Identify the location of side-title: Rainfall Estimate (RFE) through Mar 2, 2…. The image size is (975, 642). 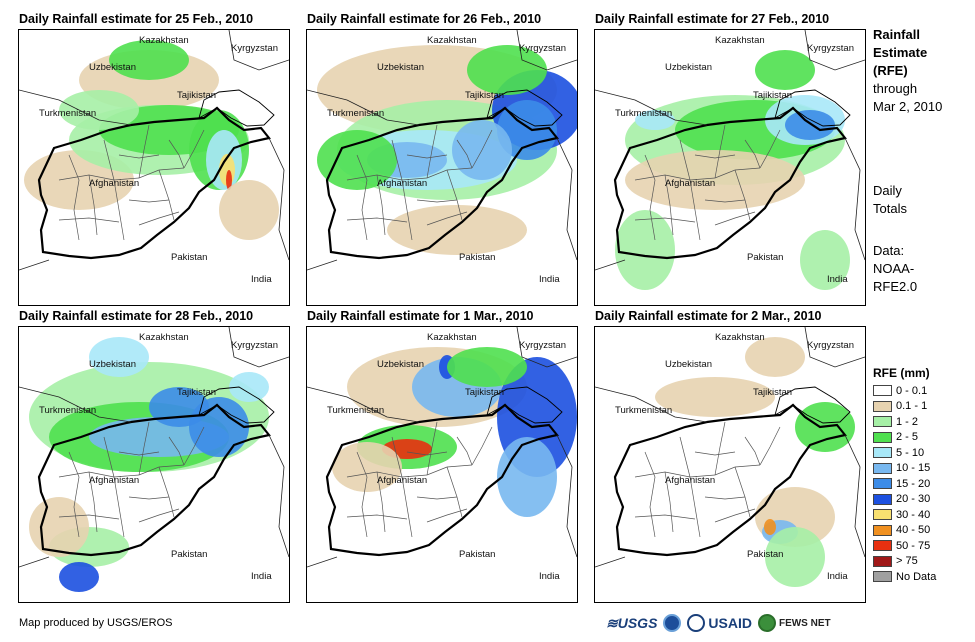
(907, 71).